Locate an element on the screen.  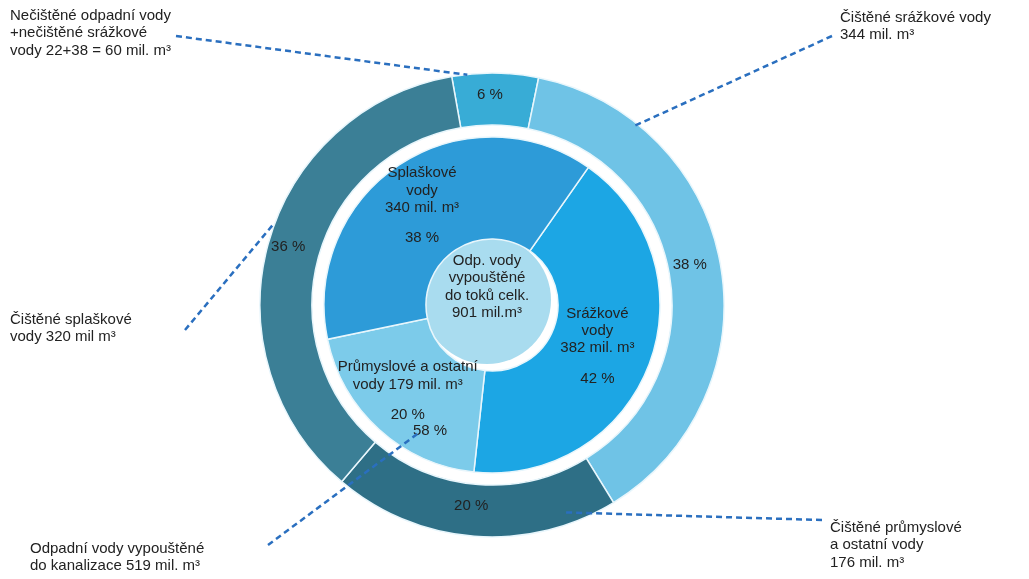
data-label: 42 % is located at coordinates (597, 377).